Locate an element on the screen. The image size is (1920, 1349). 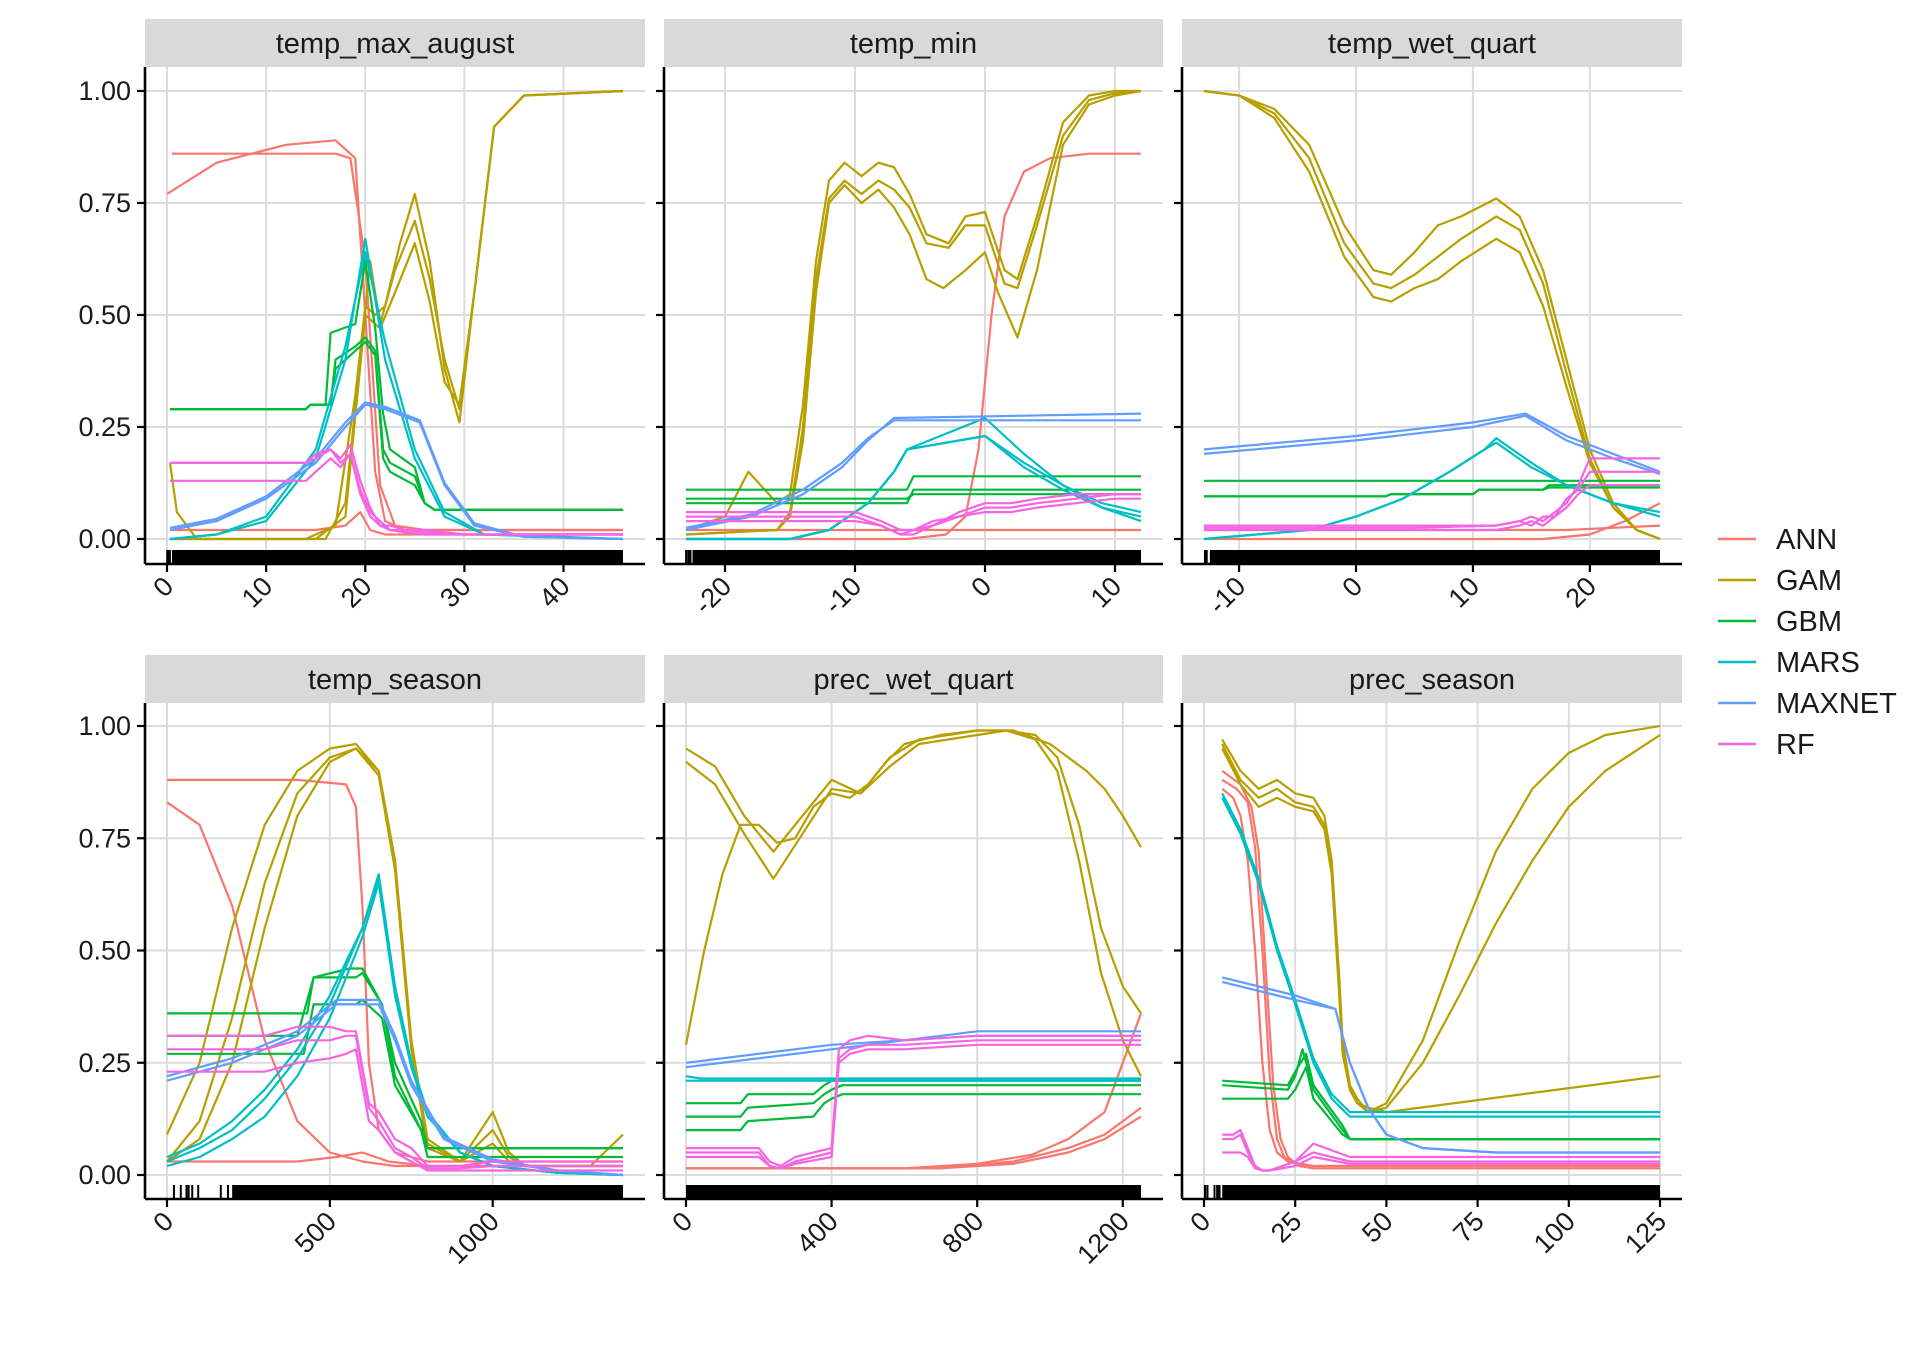
legend-item-mars: MARS is located at coordinates (1789, 663).